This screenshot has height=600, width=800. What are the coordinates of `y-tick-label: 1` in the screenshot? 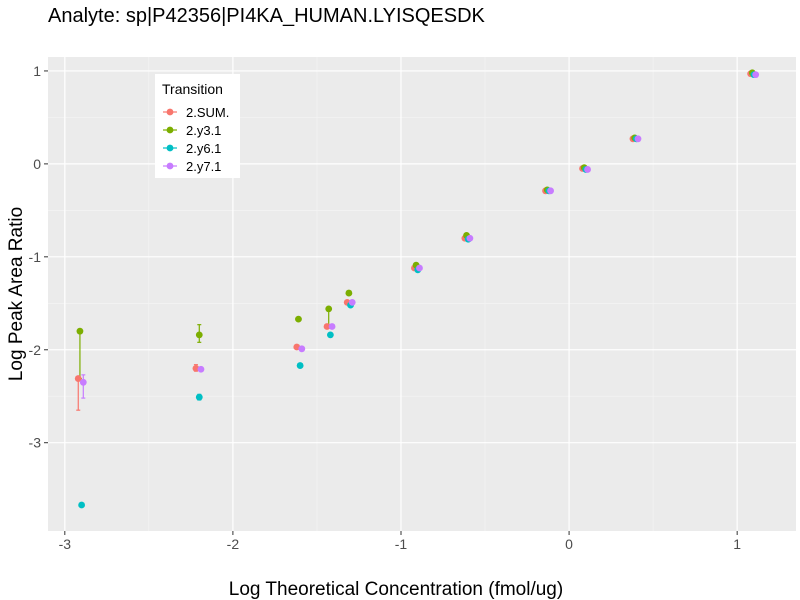 It's located at (37, 71).